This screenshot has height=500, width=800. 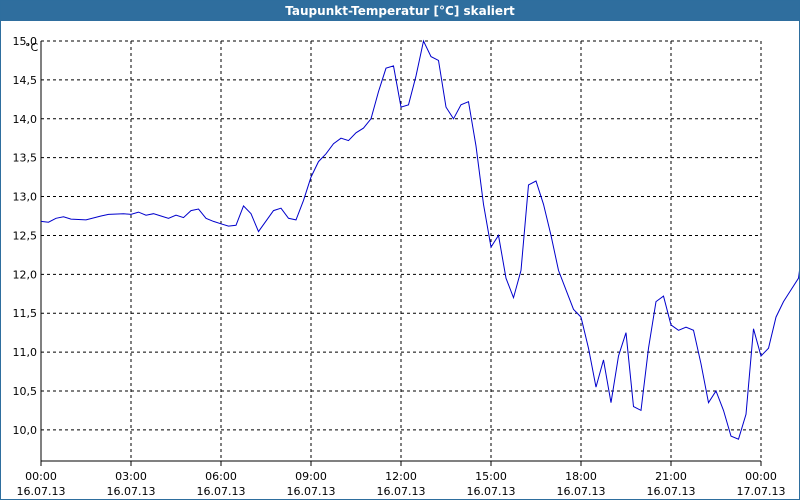 I want to click on x-tick-time-label: 15:00, so click(x=491, y=476).